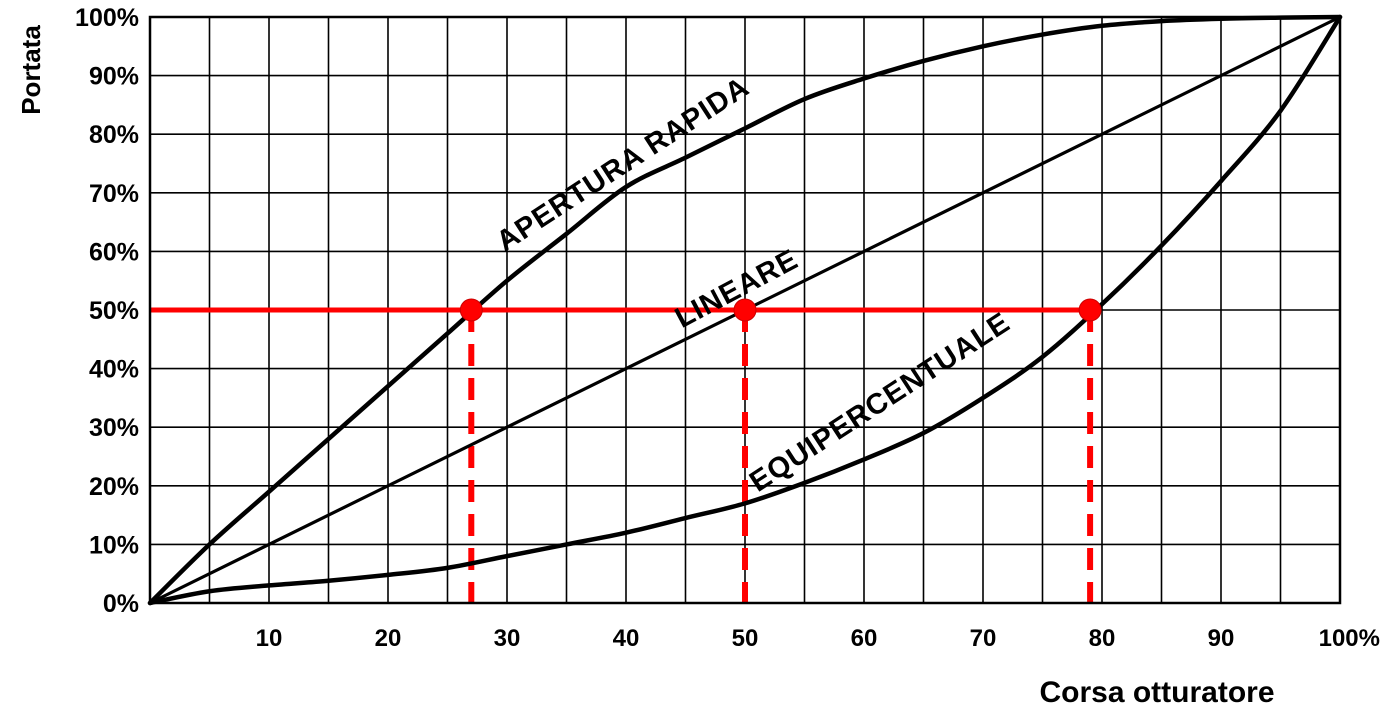  Describe the element at coordinates (114, 194) in the screenshot. I see `y-tick-label: 70%` at that location.